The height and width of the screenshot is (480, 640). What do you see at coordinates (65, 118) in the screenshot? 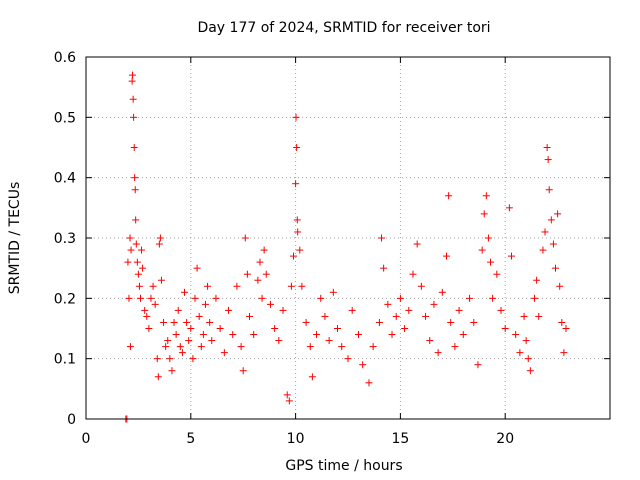
I see `y-tick-label: 0.5` at bounding box center [65, 118].